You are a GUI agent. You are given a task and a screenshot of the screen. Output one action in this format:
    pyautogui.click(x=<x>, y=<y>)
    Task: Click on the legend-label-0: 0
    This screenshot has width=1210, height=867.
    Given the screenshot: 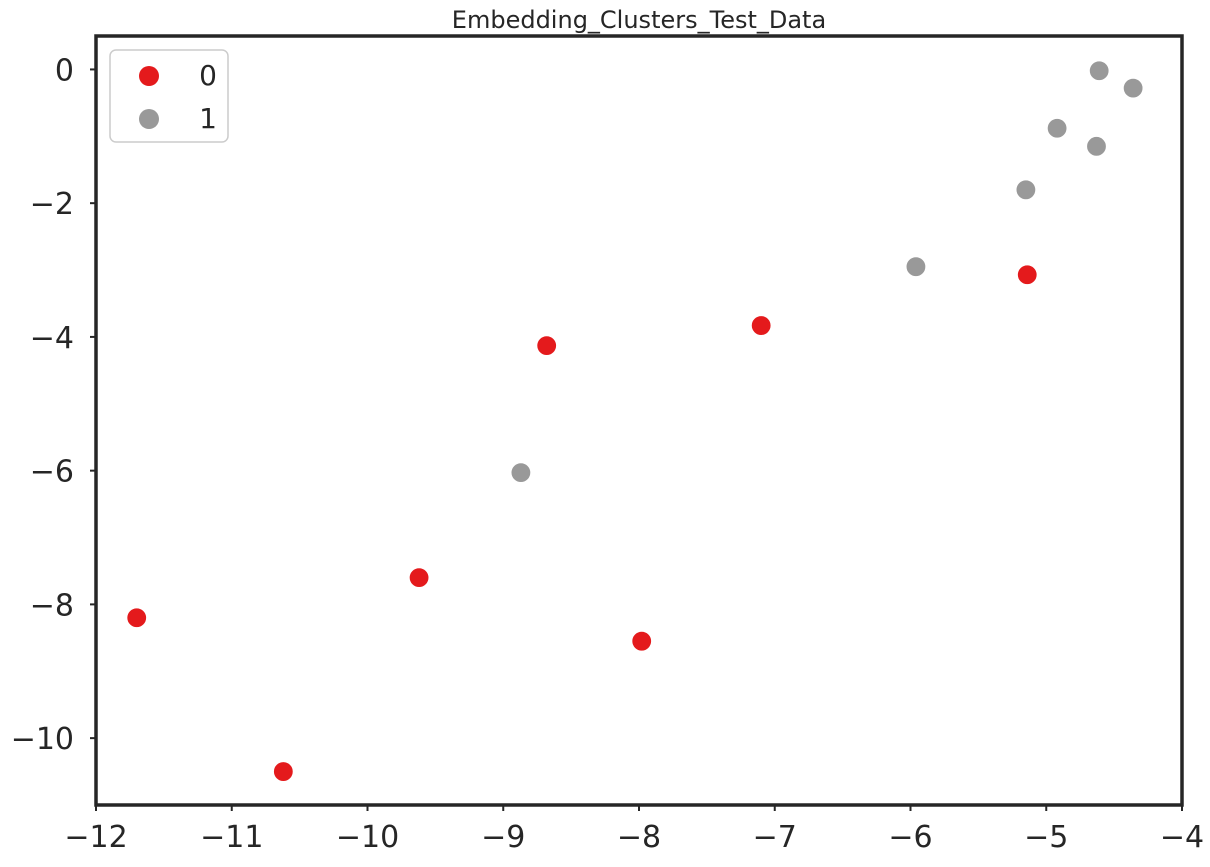 What is the action you would take?
    pyautogui.click(x=208, y=75)
    